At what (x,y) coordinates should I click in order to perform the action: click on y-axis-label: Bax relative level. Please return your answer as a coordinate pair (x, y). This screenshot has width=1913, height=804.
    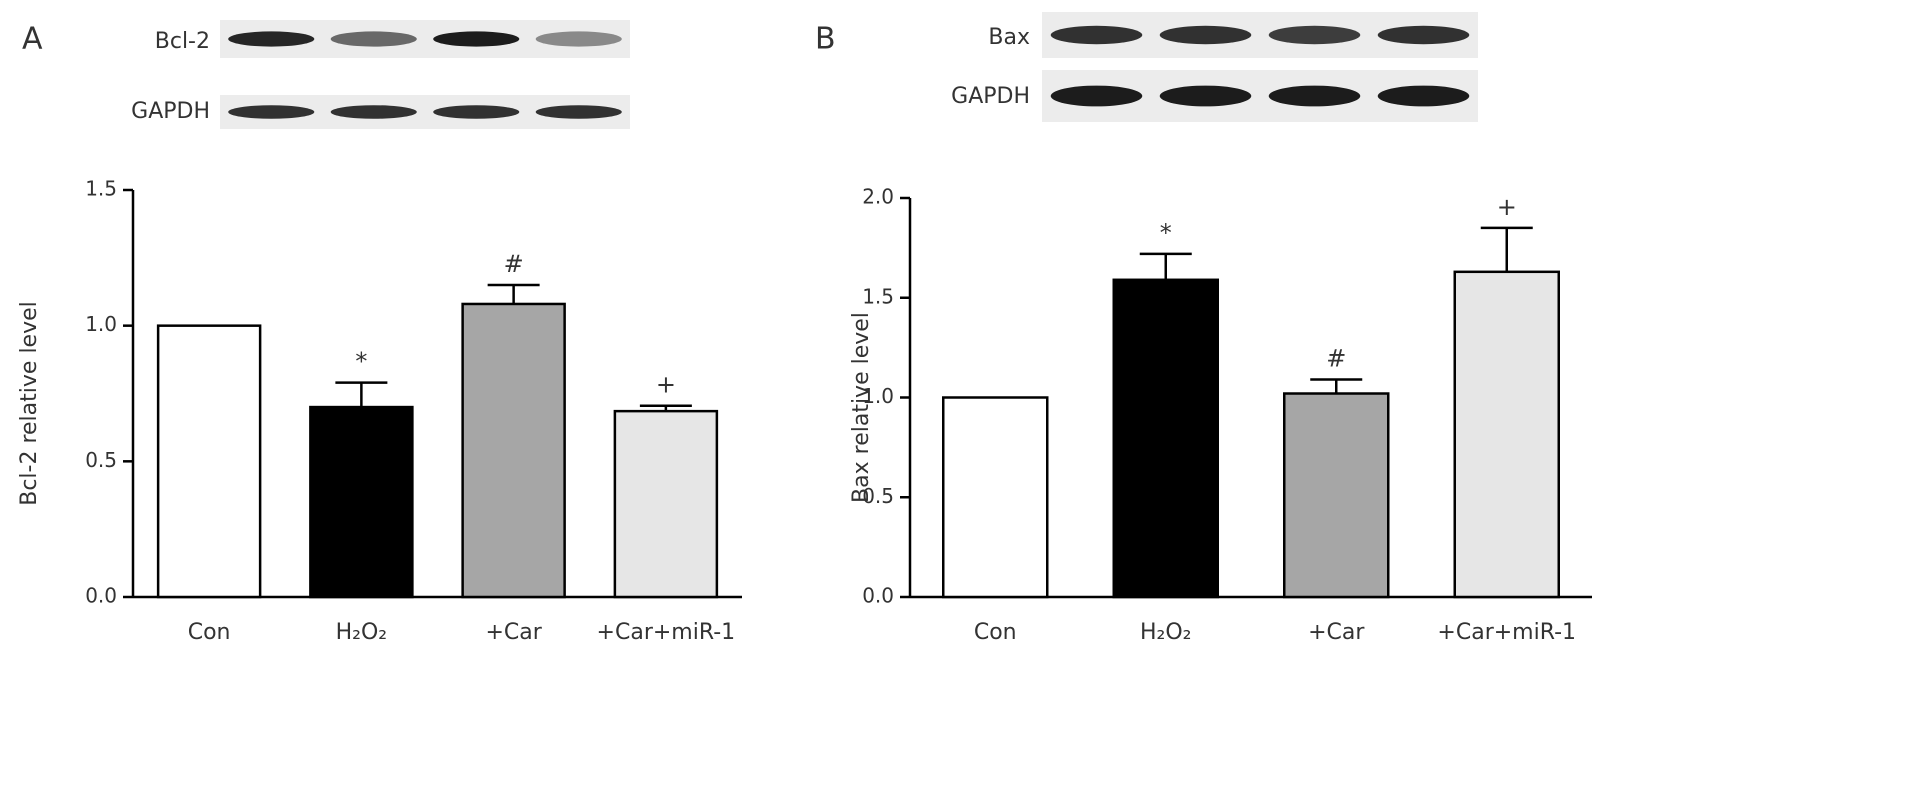
    Looking at the image, I should click on (861, 407).